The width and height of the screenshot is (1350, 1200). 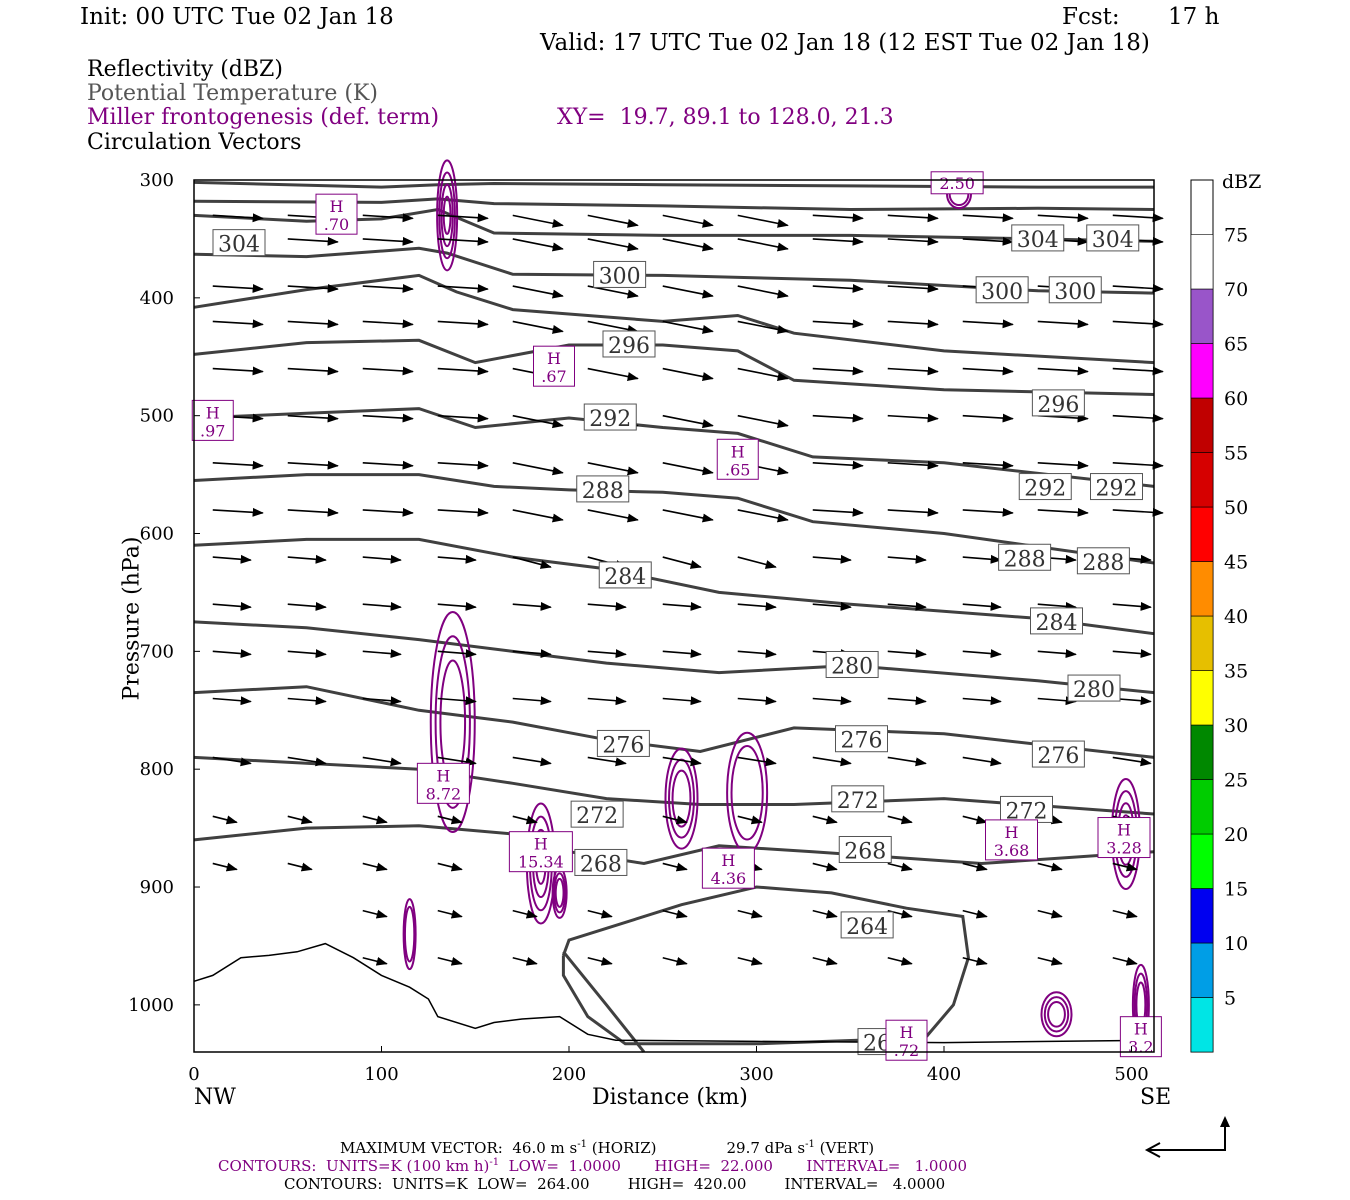 I want to click on svg-text: 264, so click(x=867, y=927).